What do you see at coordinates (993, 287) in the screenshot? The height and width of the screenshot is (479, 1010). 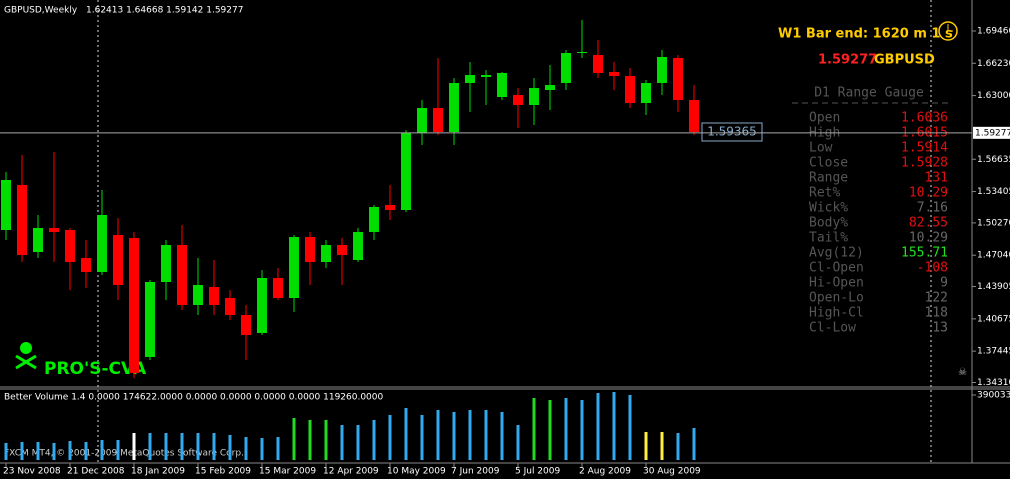 I see `y-tick-label: 1.43905` at bounding box center [993, 287].